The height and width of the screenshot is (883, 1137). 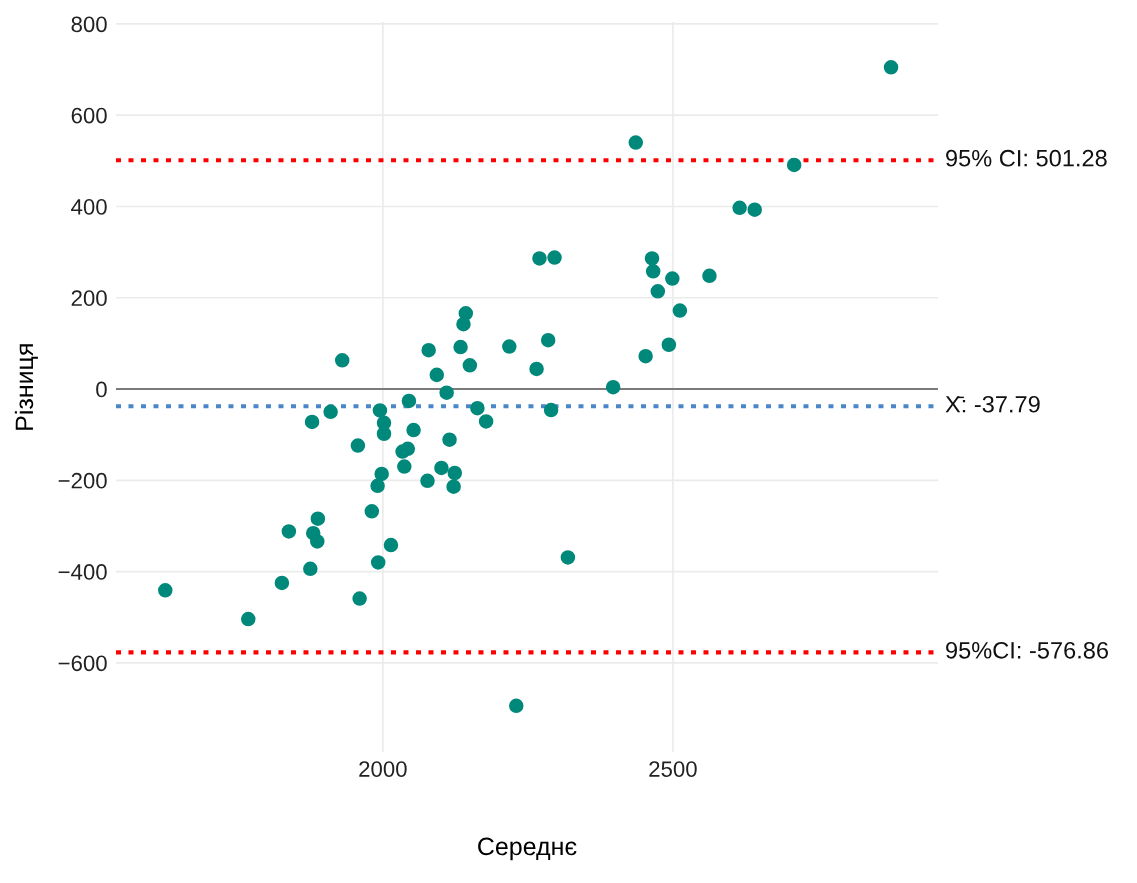 What do you see at coordinates (89, 298) in the screenshot?
I see `y-tick-label: 200` at bounding box center [89, 298].